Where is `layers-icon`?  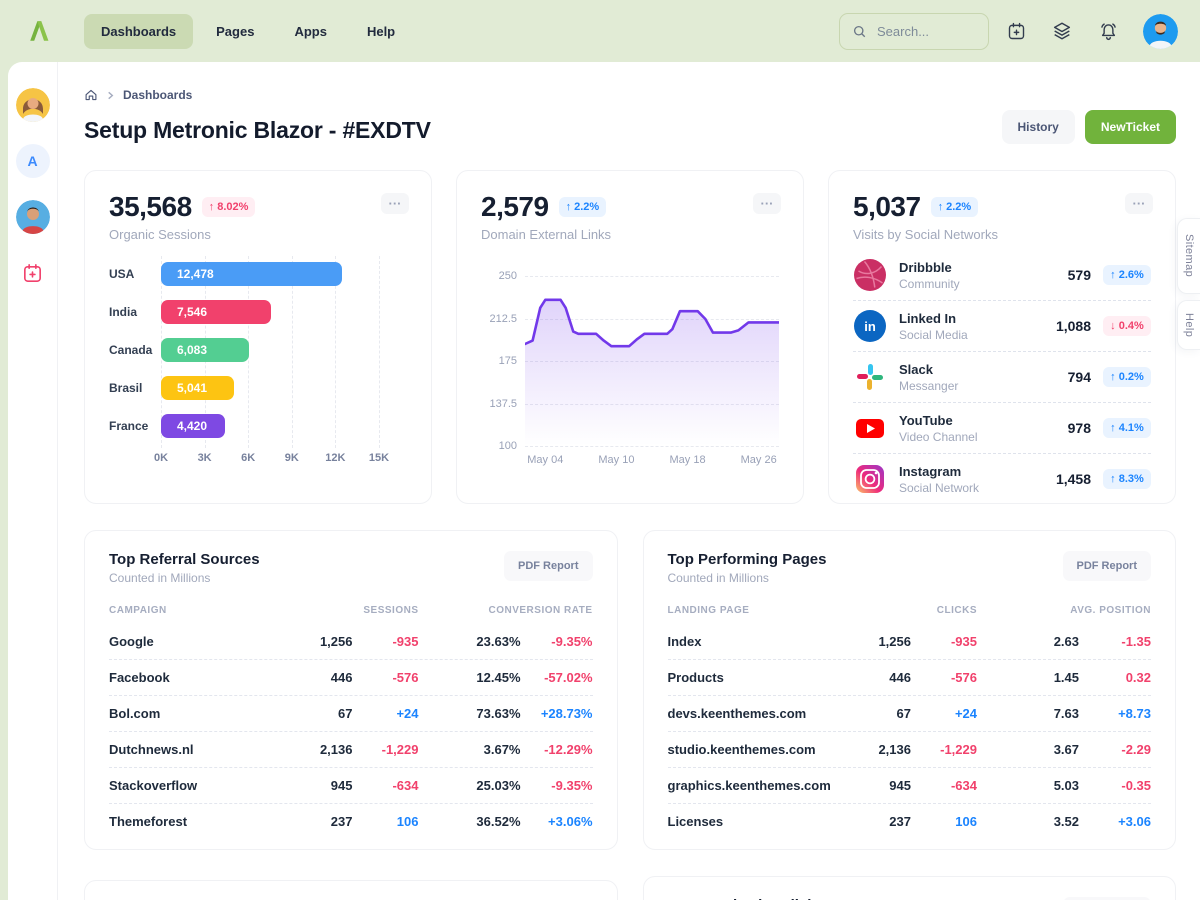
layers-icon is located at coordinates (1062, 31).